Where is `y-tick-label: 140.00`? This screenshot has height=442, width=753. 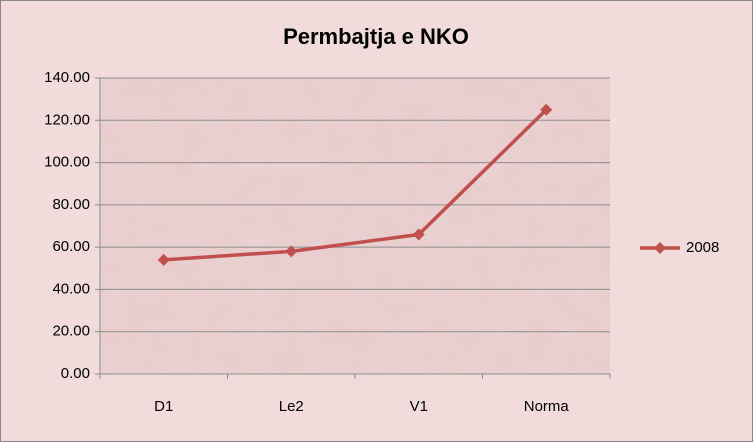
y-tick-label: 140.00 is located at coordinates (67, 77).